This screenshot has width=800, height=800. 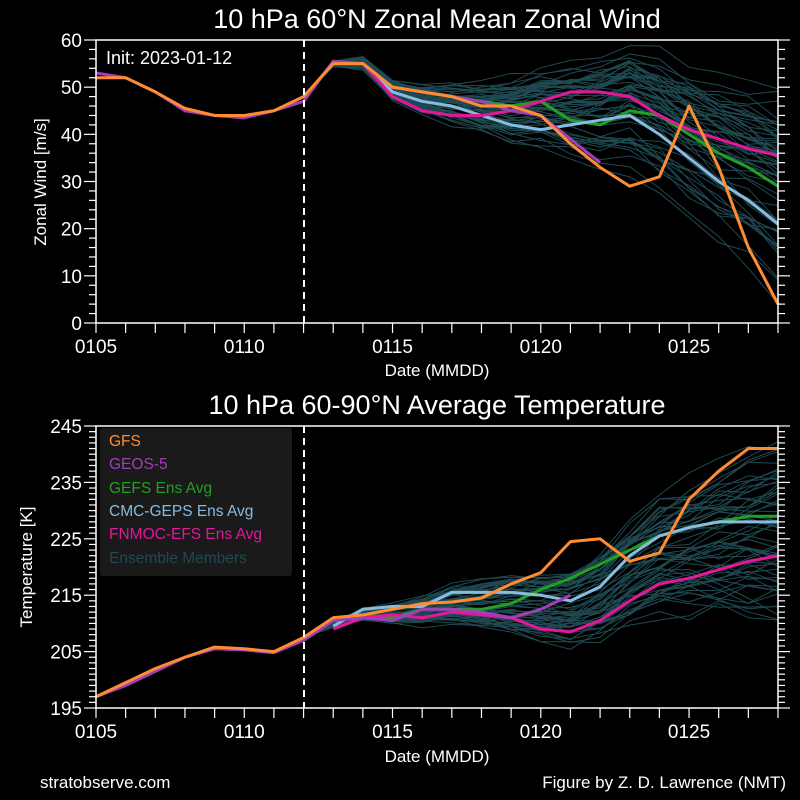 I want to click on wind-title: 10 hPa 60°N Zonal Mean Zonal Wind, so click(x=437, y=19).